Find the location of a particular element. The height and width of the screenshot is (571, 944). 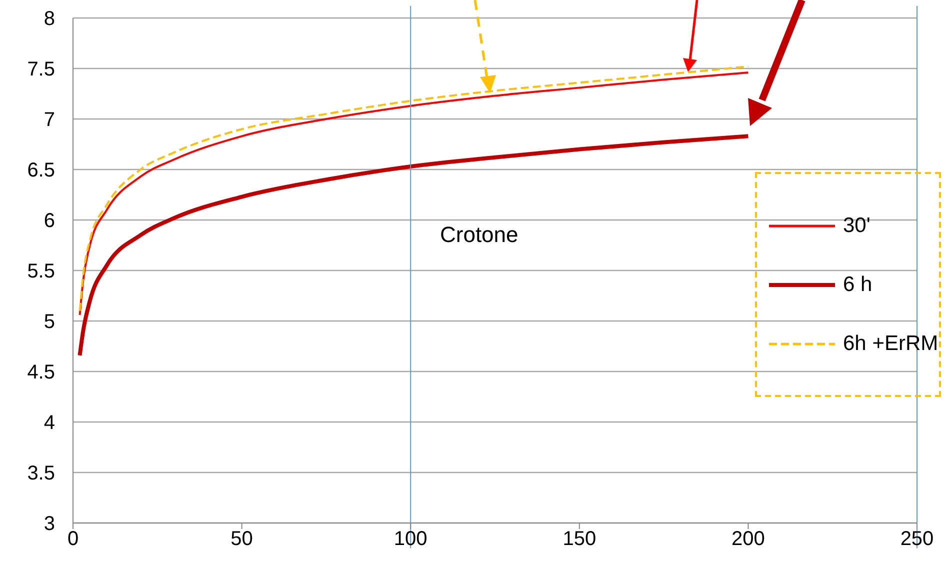

y-tick-label: 5.5 is located at coordinates (41, 271).